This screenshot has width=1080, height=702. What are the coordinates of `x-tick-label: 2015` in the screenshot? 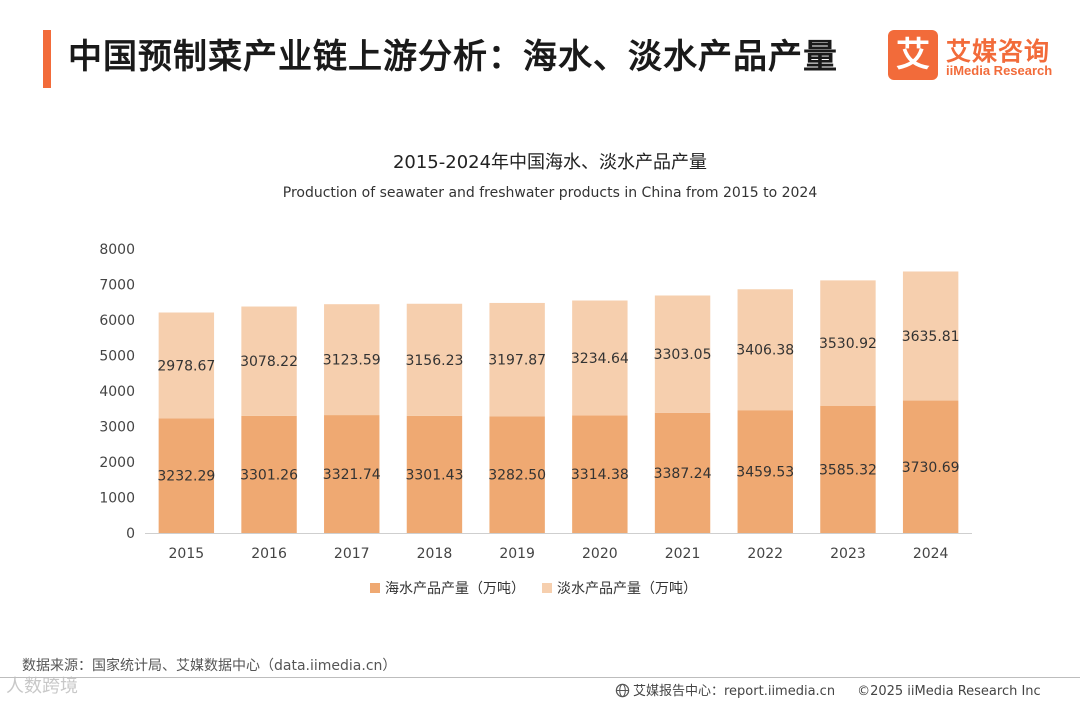 It's located at (187, 554).